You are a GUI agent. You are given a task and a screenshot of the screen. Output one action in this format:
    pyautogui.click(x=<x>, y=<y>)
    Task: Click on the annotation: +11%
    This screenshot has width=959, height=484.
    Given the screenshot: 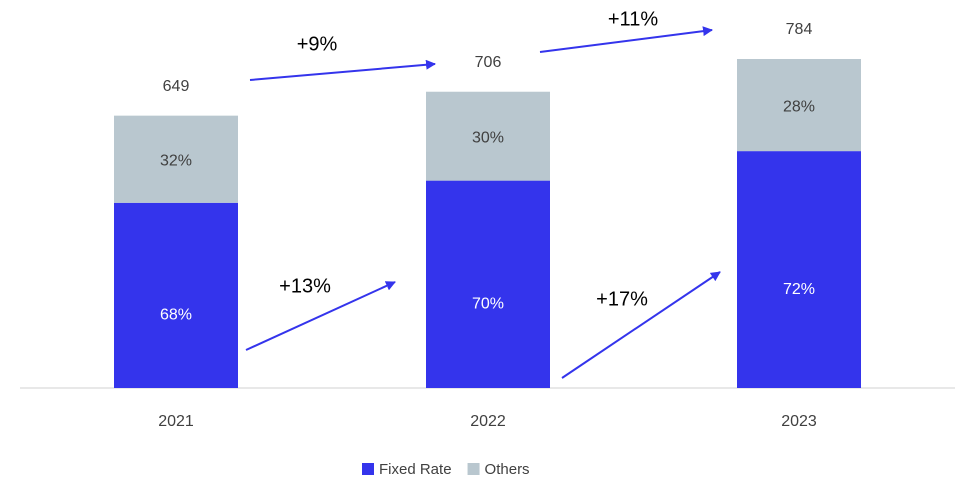 What is the action you would take?
    pyautogui.click(x=633, y=19)
    